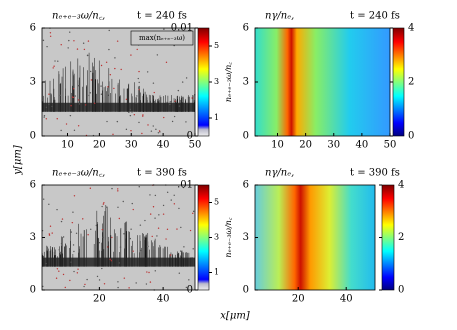  What do you see at coordinates (375, 16) in the screenshot?
I see `panel-time: t = 240 fs` at bounding box center [375, 16].